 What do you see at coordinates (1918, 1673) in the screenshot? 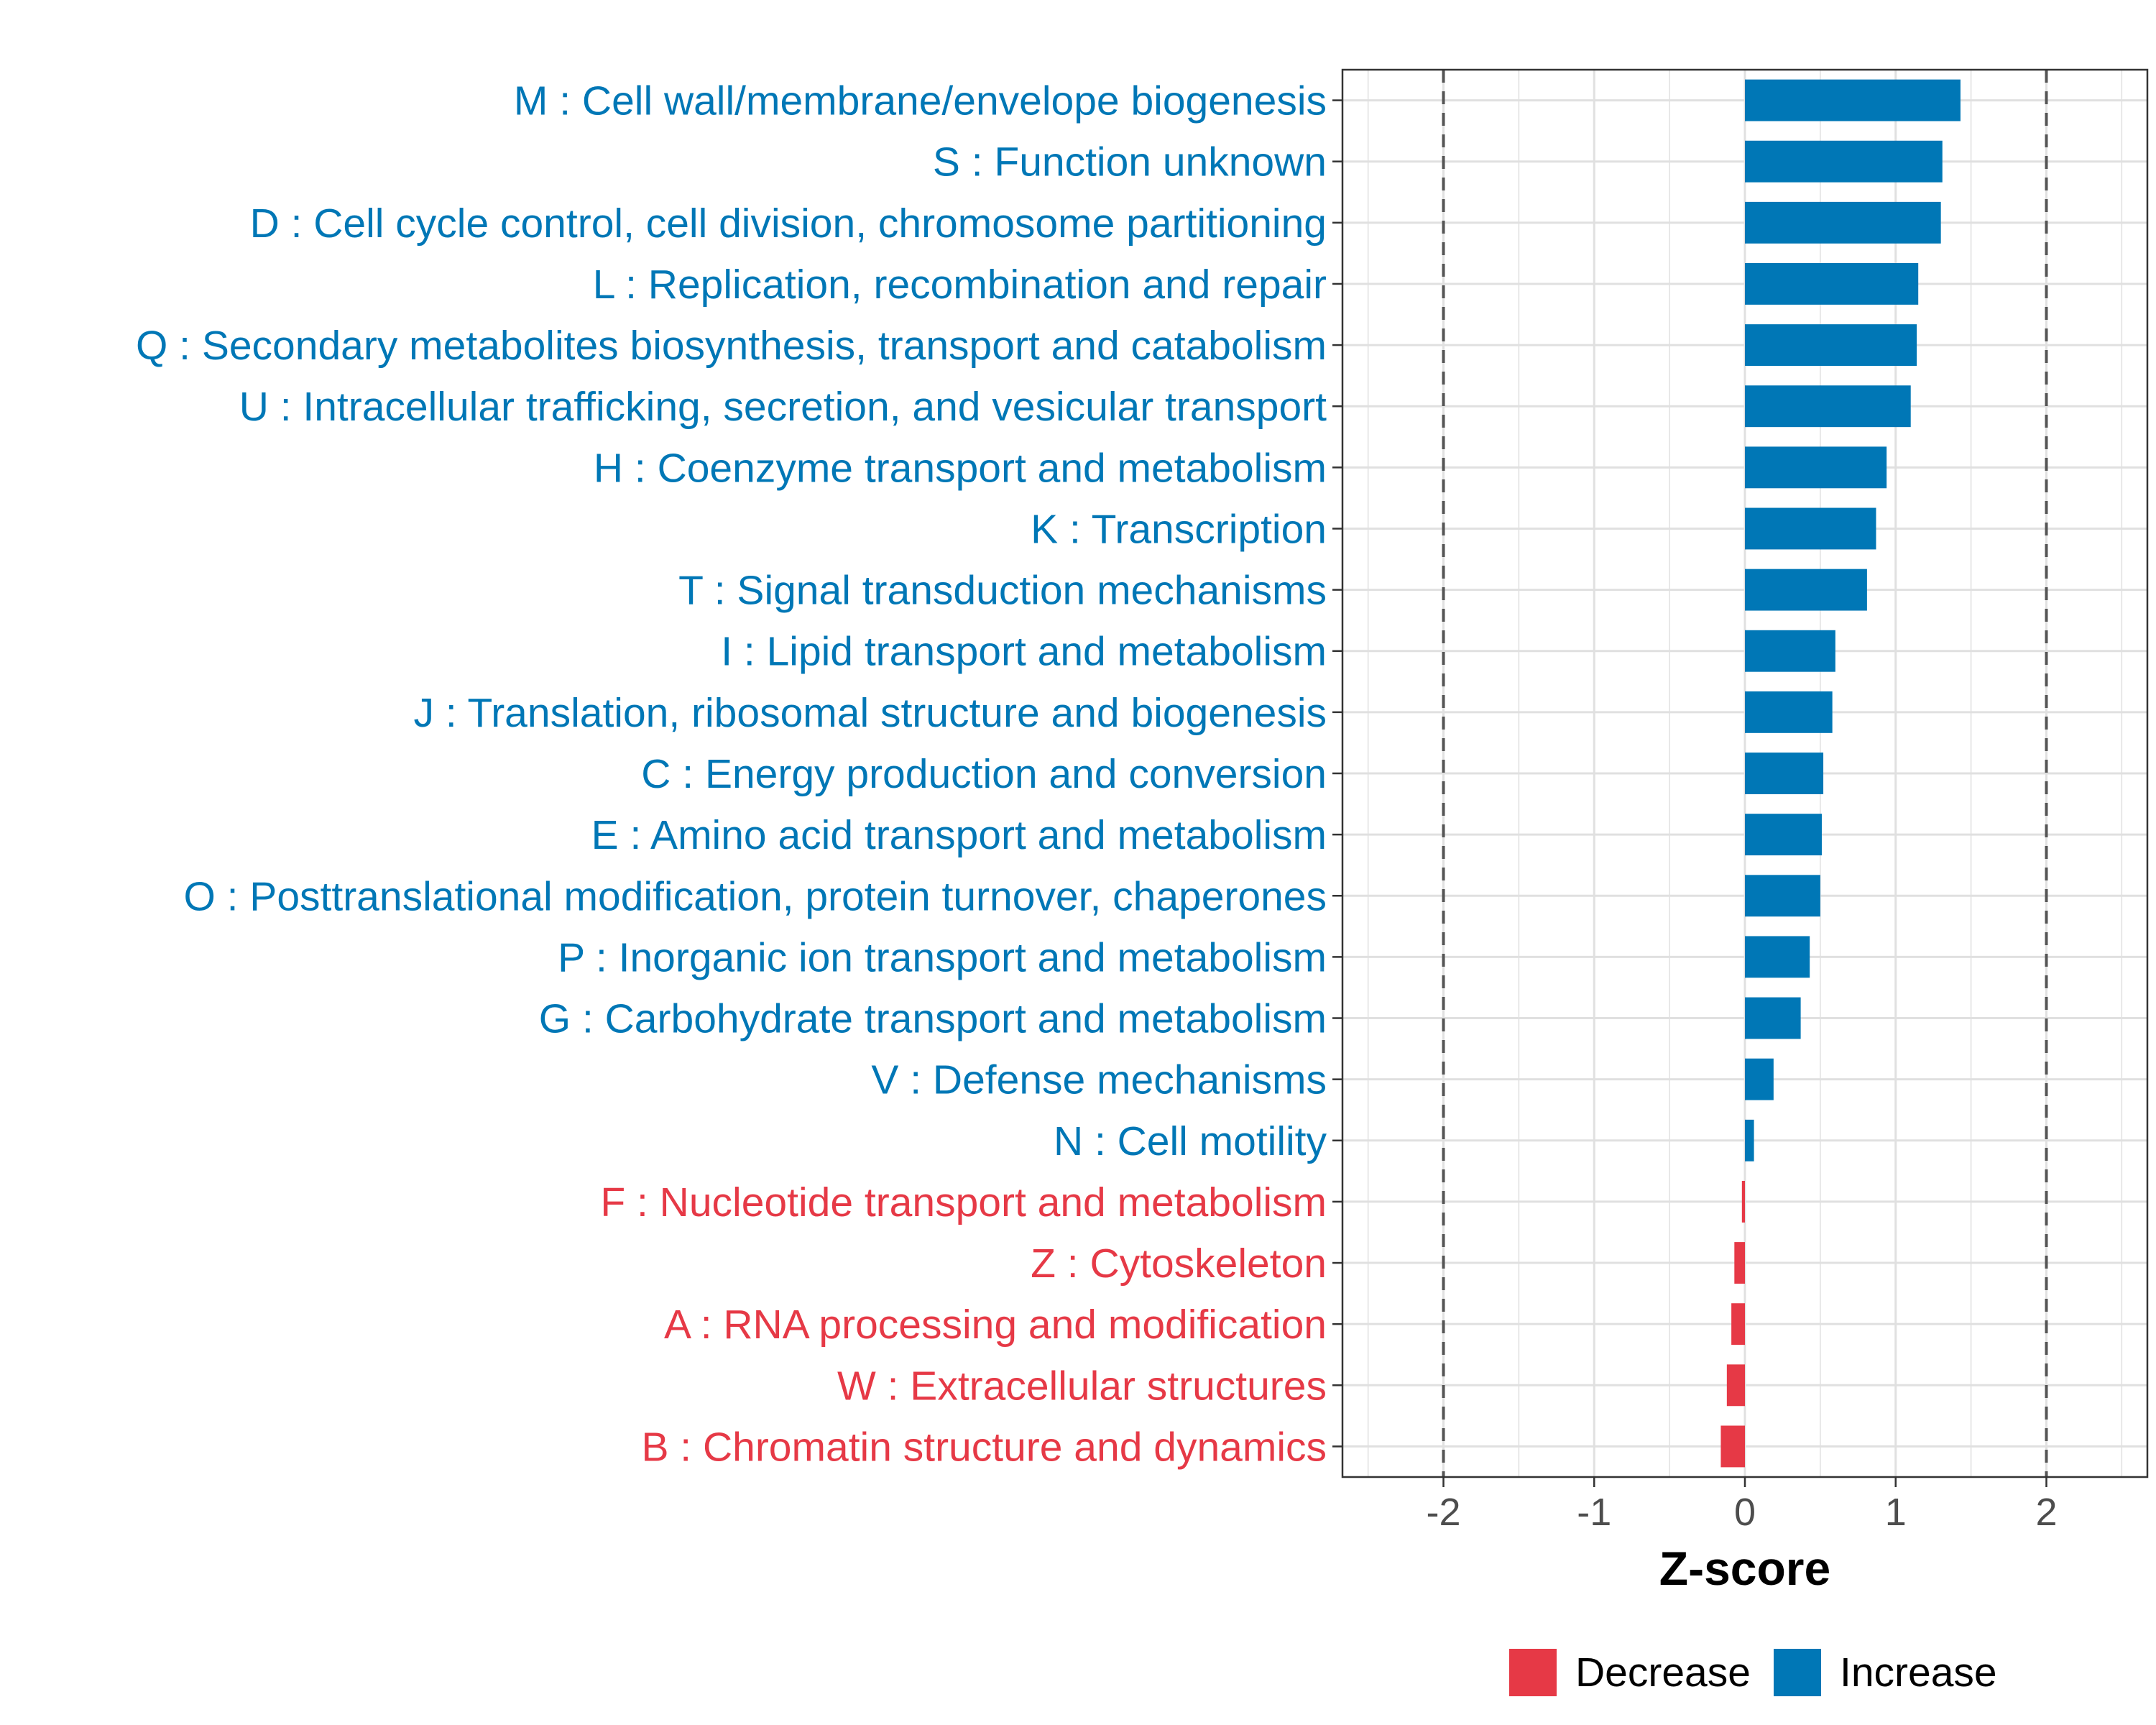
I see `legend-label-increase: Increase` at bounding box center [1918, 1673].